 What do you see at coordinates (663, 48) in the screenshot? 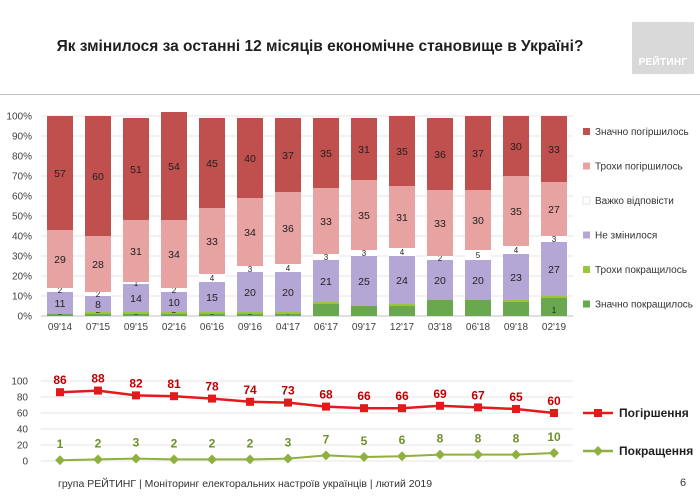
I see `rating-logo: РЕЙТИНГ` at bounding box center [663, 48].